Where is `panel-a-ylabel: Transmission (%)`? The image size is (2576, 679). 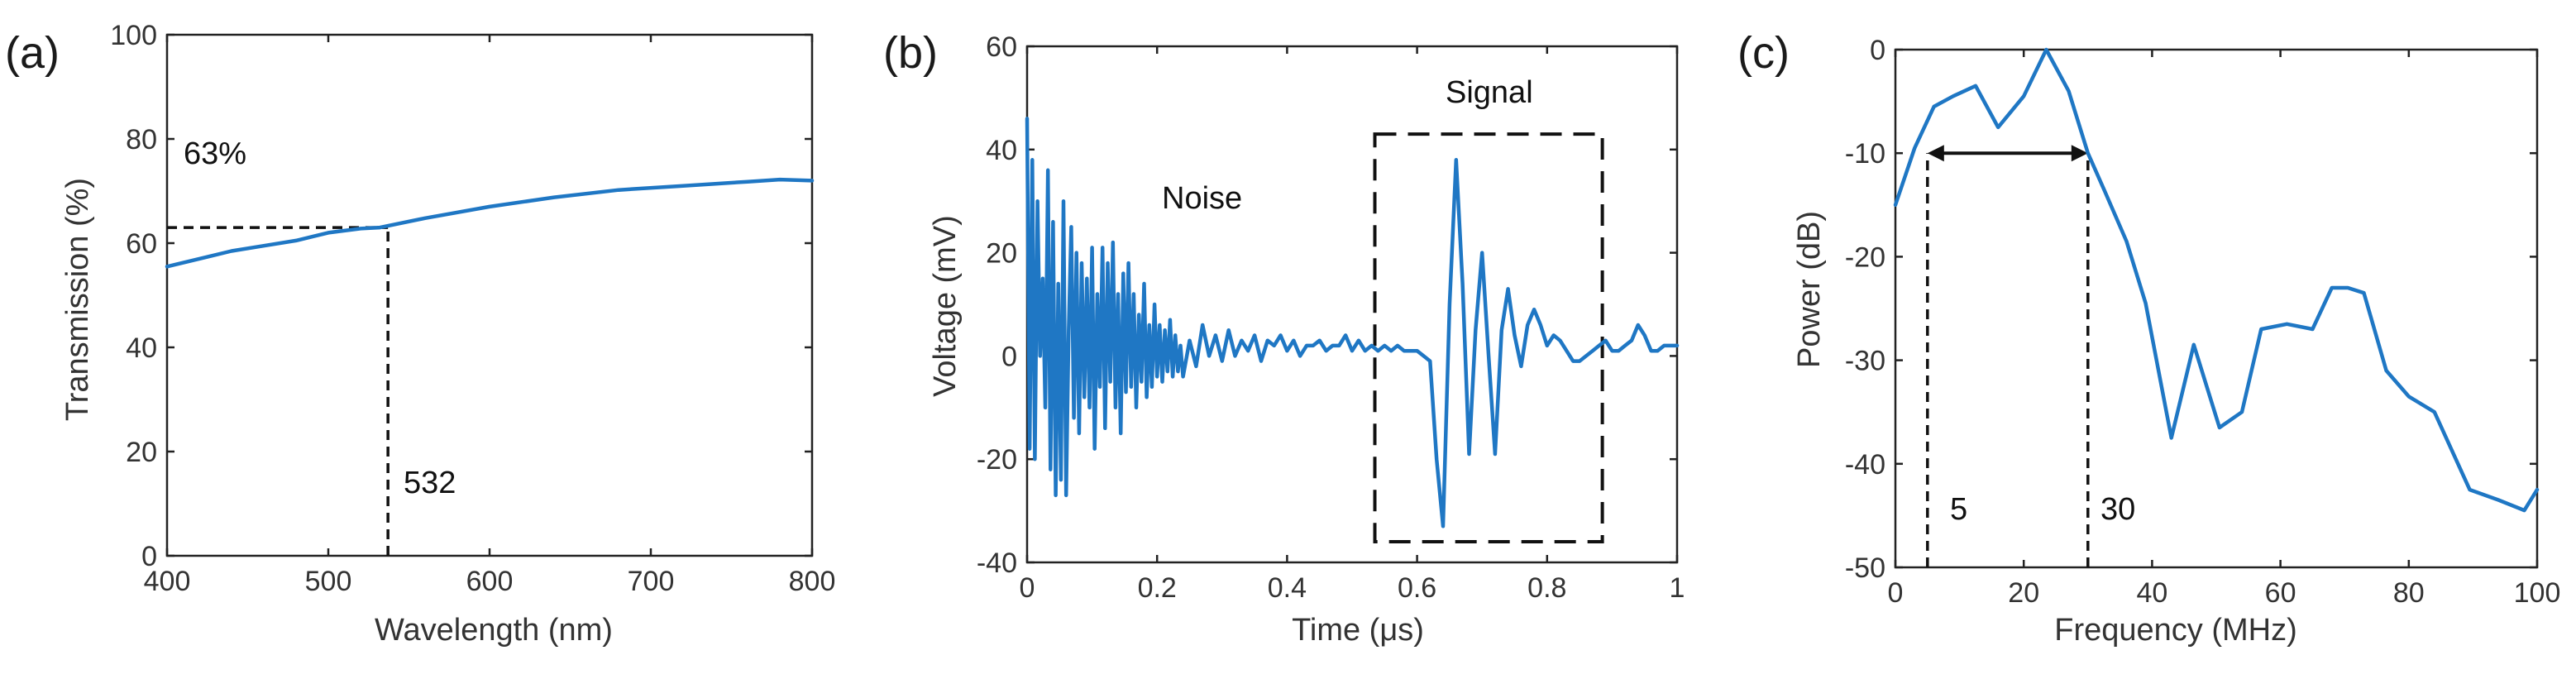
panel-a-ylabel: Transmission (%) is located at coordinates (77, 299).